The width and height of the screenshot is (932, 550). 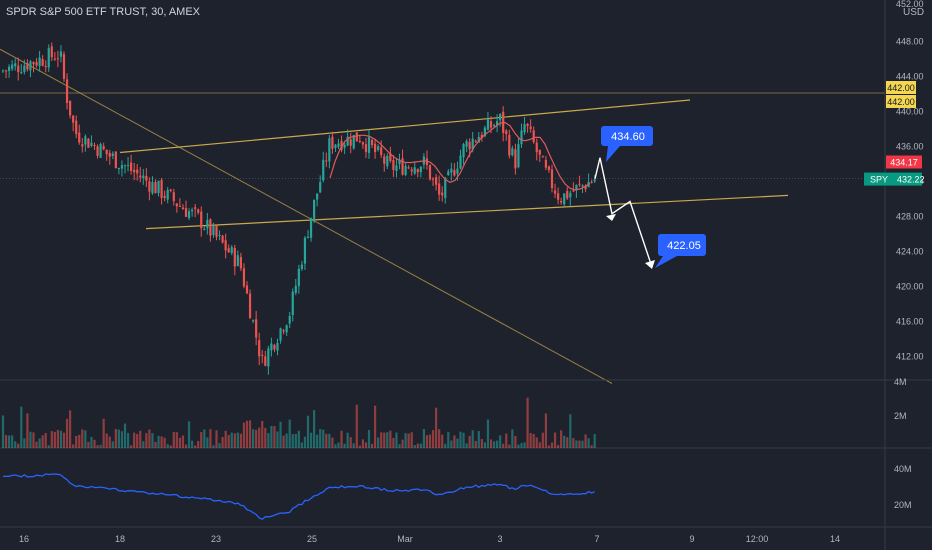 I want to click on price-tick-label: 424.00, so click(x=910, y=252).